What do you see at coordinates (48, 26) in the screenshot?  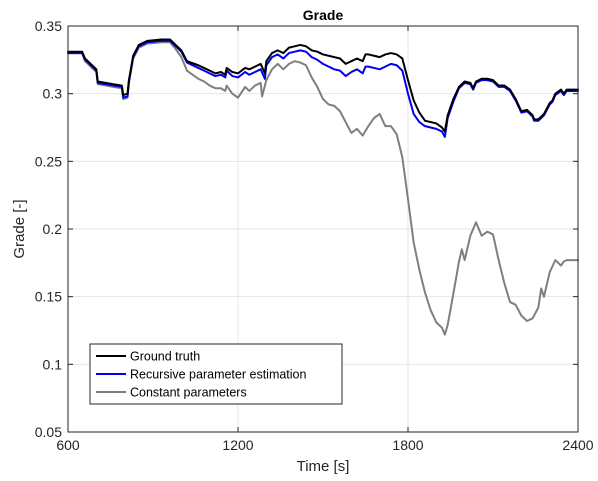 I see `y-tick-label: 0.35` at bounding box center [48, 26].